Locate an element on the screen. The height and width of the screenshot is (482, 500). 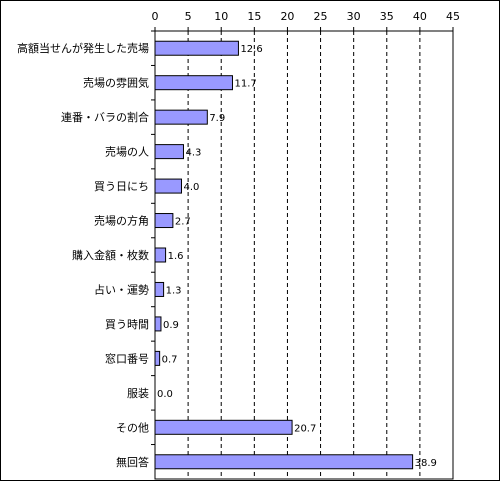
data-label: 0.7 is located at coordinates (170, 359).